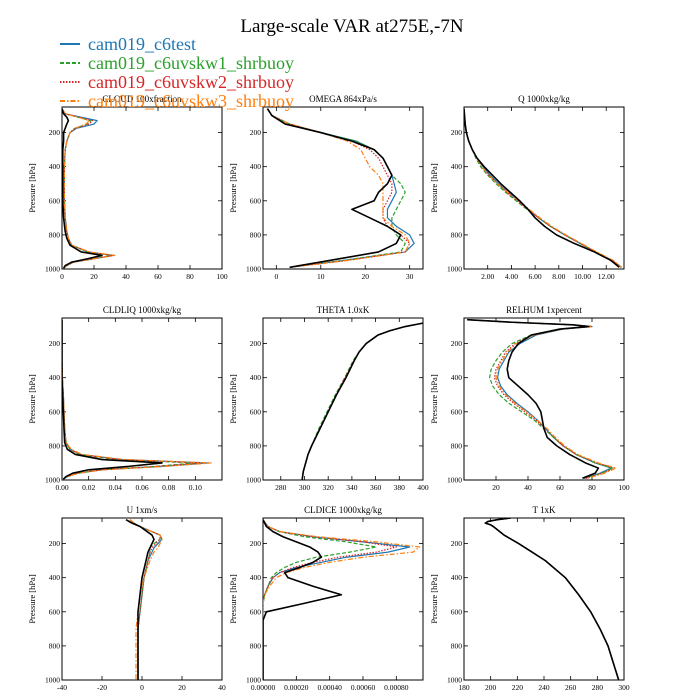  Describe the element at coordinates (518, 687) in the screenshot. I see `x-tick-label: 220` at that location.